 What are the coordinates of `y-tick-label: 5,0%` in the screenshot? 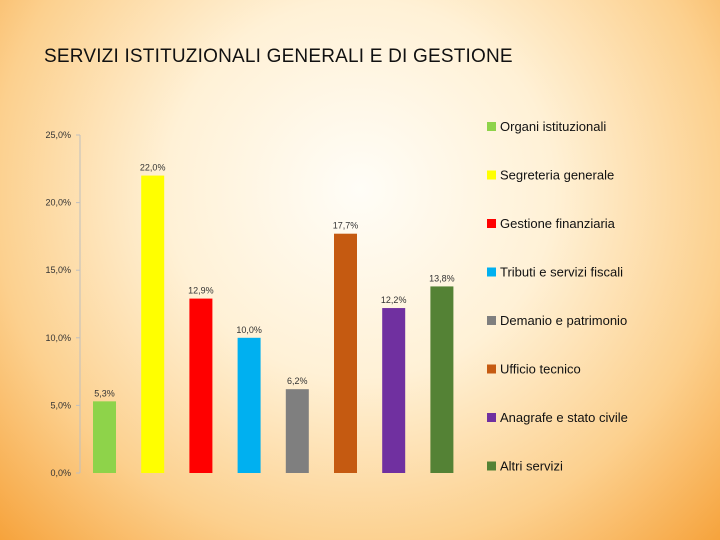 It's located at (60, 405).